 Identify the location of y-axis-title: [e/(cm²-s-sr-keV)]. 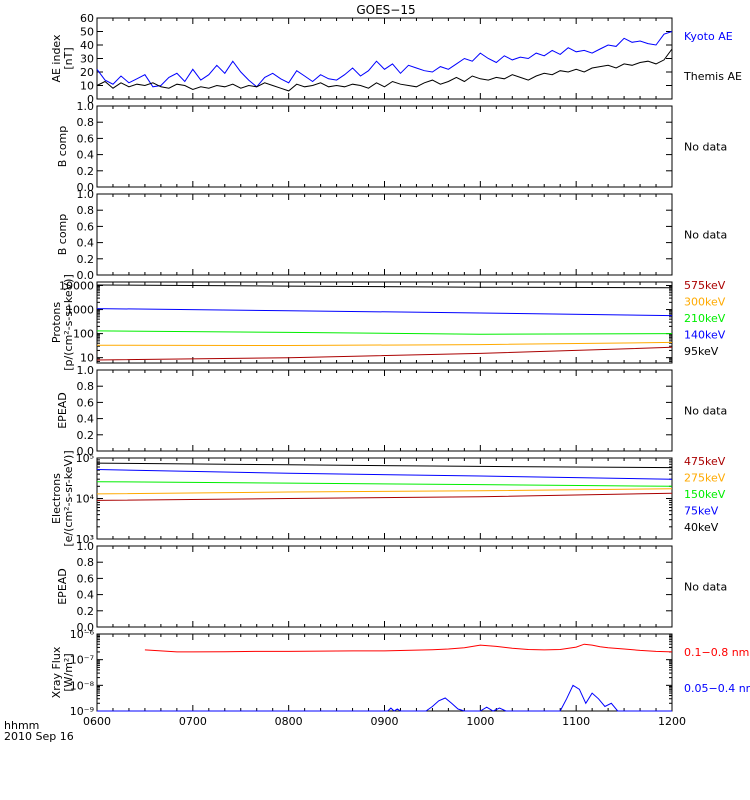
(68, 498).